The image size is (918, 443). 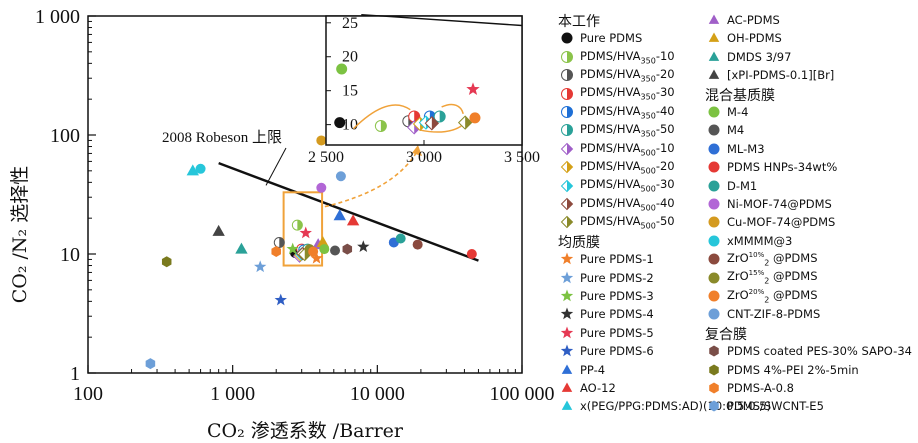 What do you see at coordinates (607, 314) in the screenshot?
I see `legend-item: Pure PDMS-4` at bounding box center [607, 314].